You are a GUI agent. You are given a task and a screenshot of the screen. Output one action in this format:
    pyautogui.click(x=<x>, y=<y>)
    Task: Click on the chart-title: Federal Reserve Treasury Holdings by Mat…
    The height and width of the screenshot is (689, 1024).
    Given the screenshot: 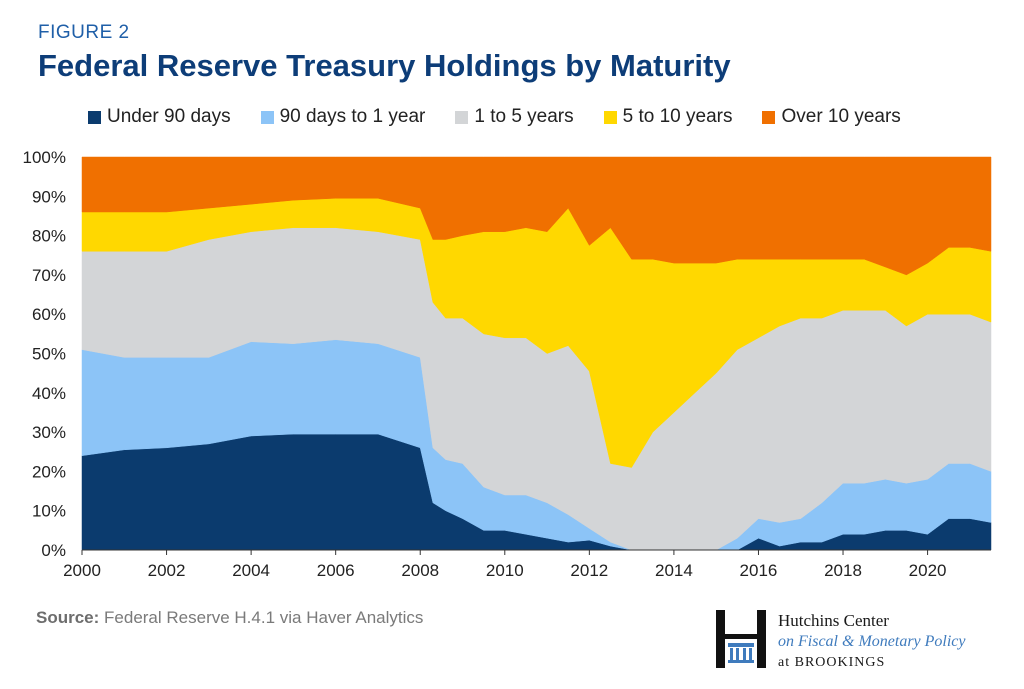 What is the action you would take?
    pyautogui.click(x=384, y=65)
    